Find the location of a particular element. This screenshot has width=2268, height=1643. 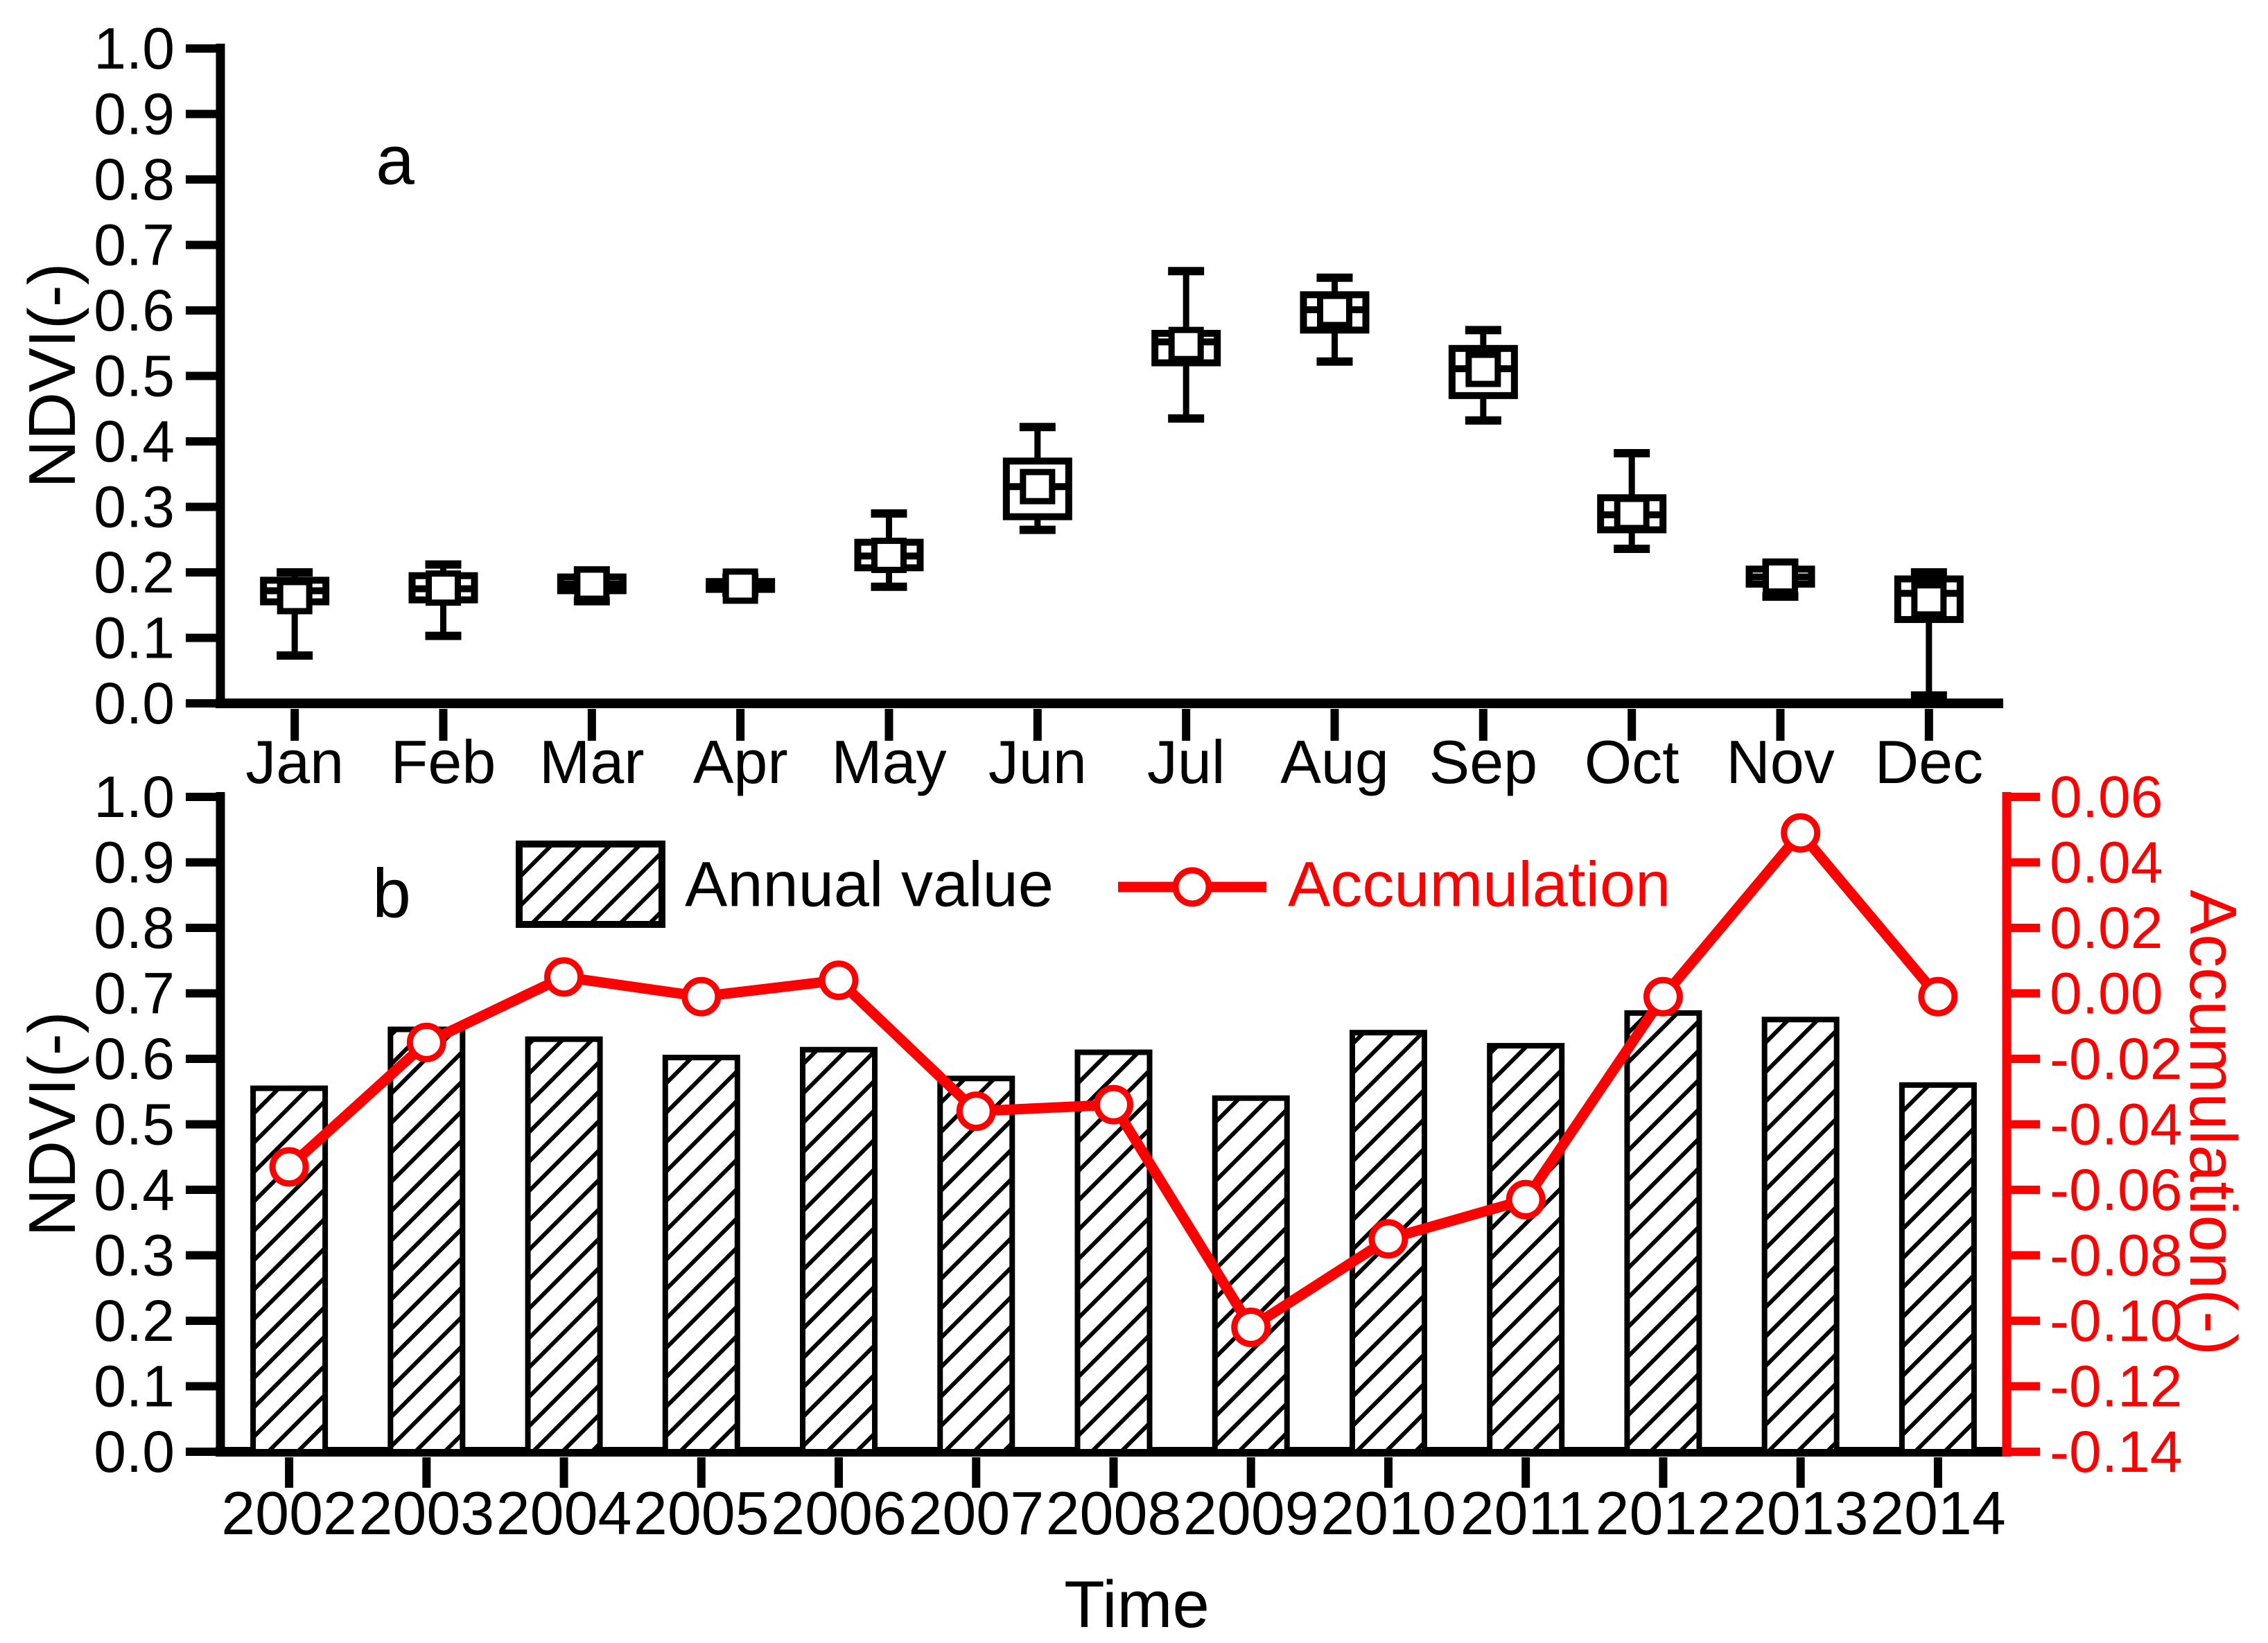

accumulation-marker-2008 is located at coordinates (1113, 1104).